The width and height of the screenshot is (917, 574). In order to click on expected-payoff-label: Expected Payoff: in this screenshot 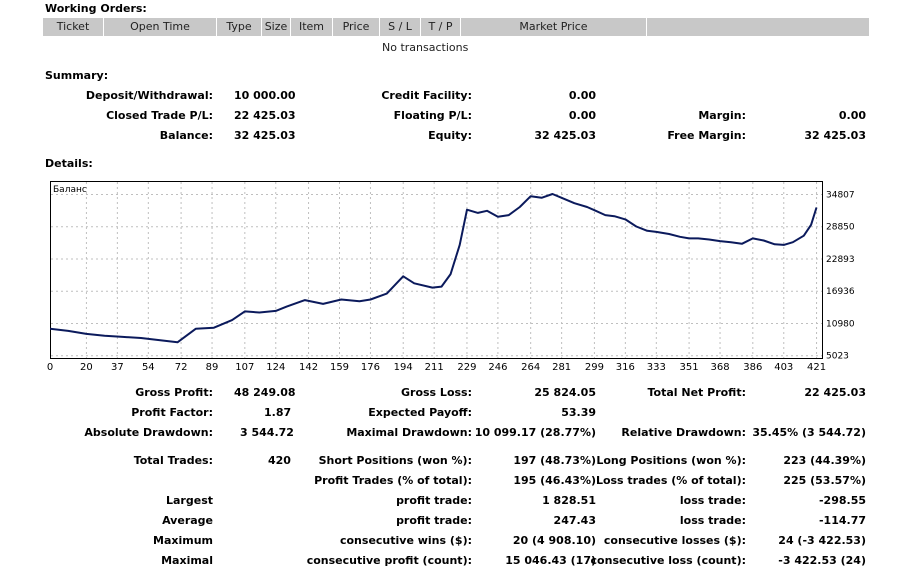, I will do `click(420, 412)`.